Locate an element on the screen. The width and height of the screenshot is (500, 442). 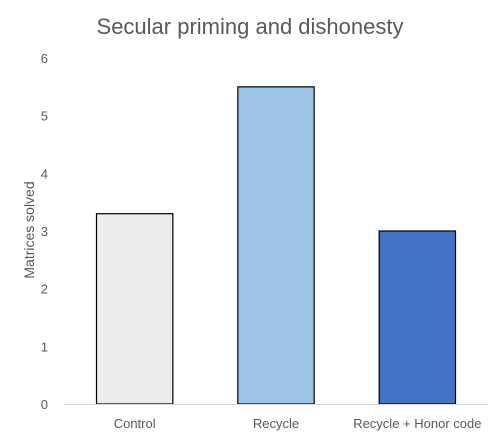
y-axis-label: Matrices solved is located at coordinates (29, 229).